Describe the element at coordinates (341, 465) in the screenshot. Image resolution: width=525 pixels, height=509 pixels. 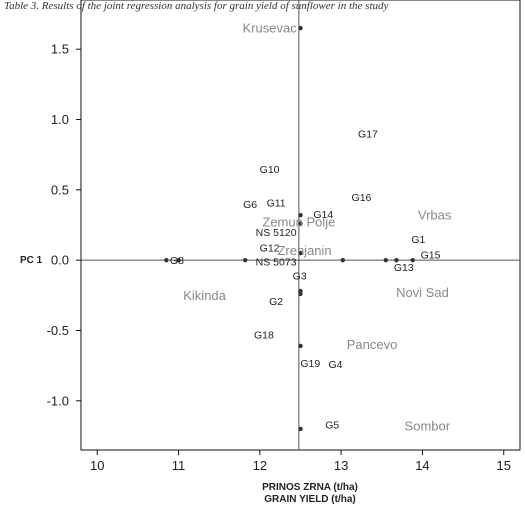
I see `x-tick-label-13: 13` at that location.